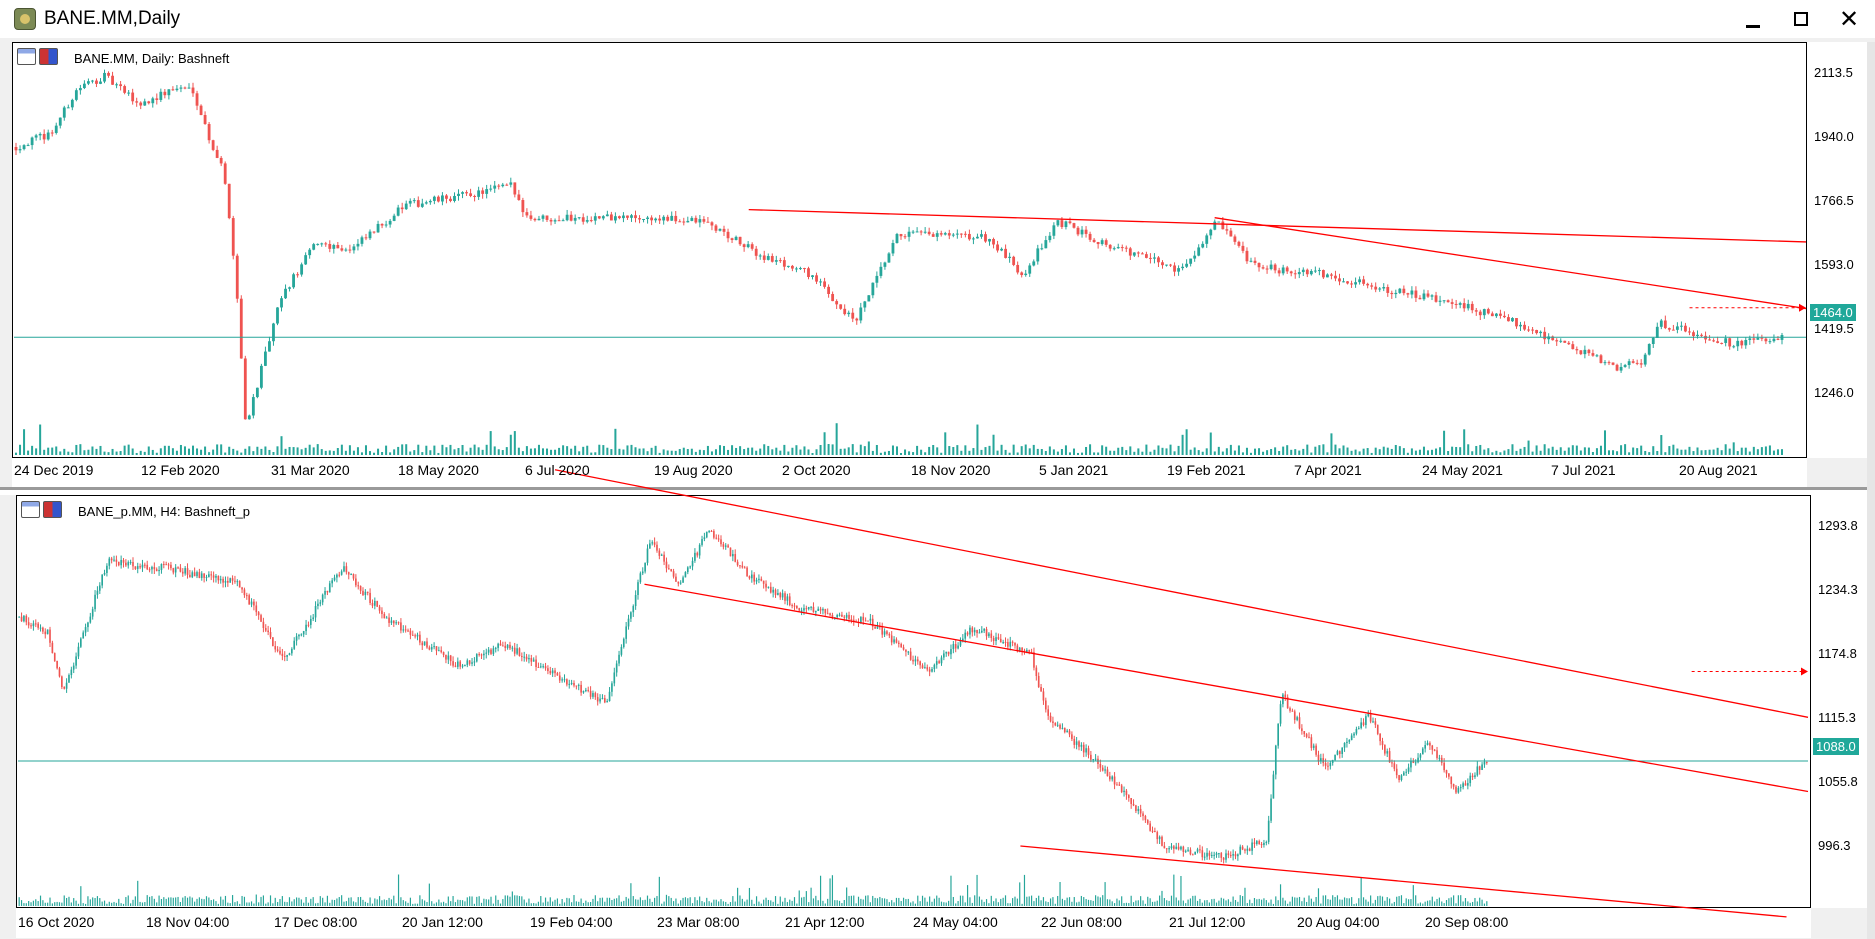 The height and width of the screenshot is (939, 1875). Describe the element at coordinates (913, 923) in the screenshot. I see `h4-time-axis` at that location.